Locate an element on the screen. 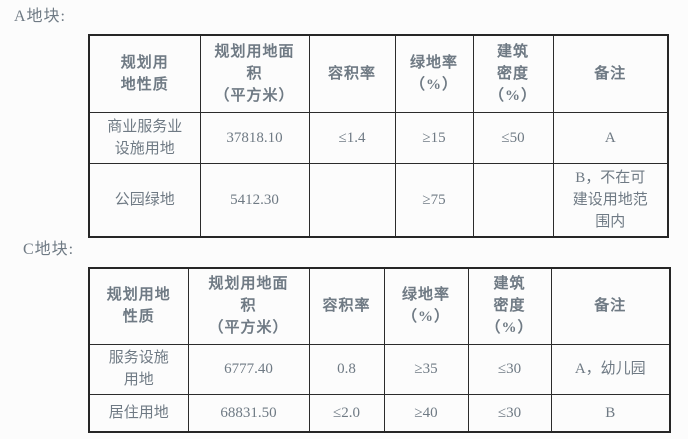 The image size is (688, 439). table-cell: 公园绿地 is located at coordinates (144, 200).